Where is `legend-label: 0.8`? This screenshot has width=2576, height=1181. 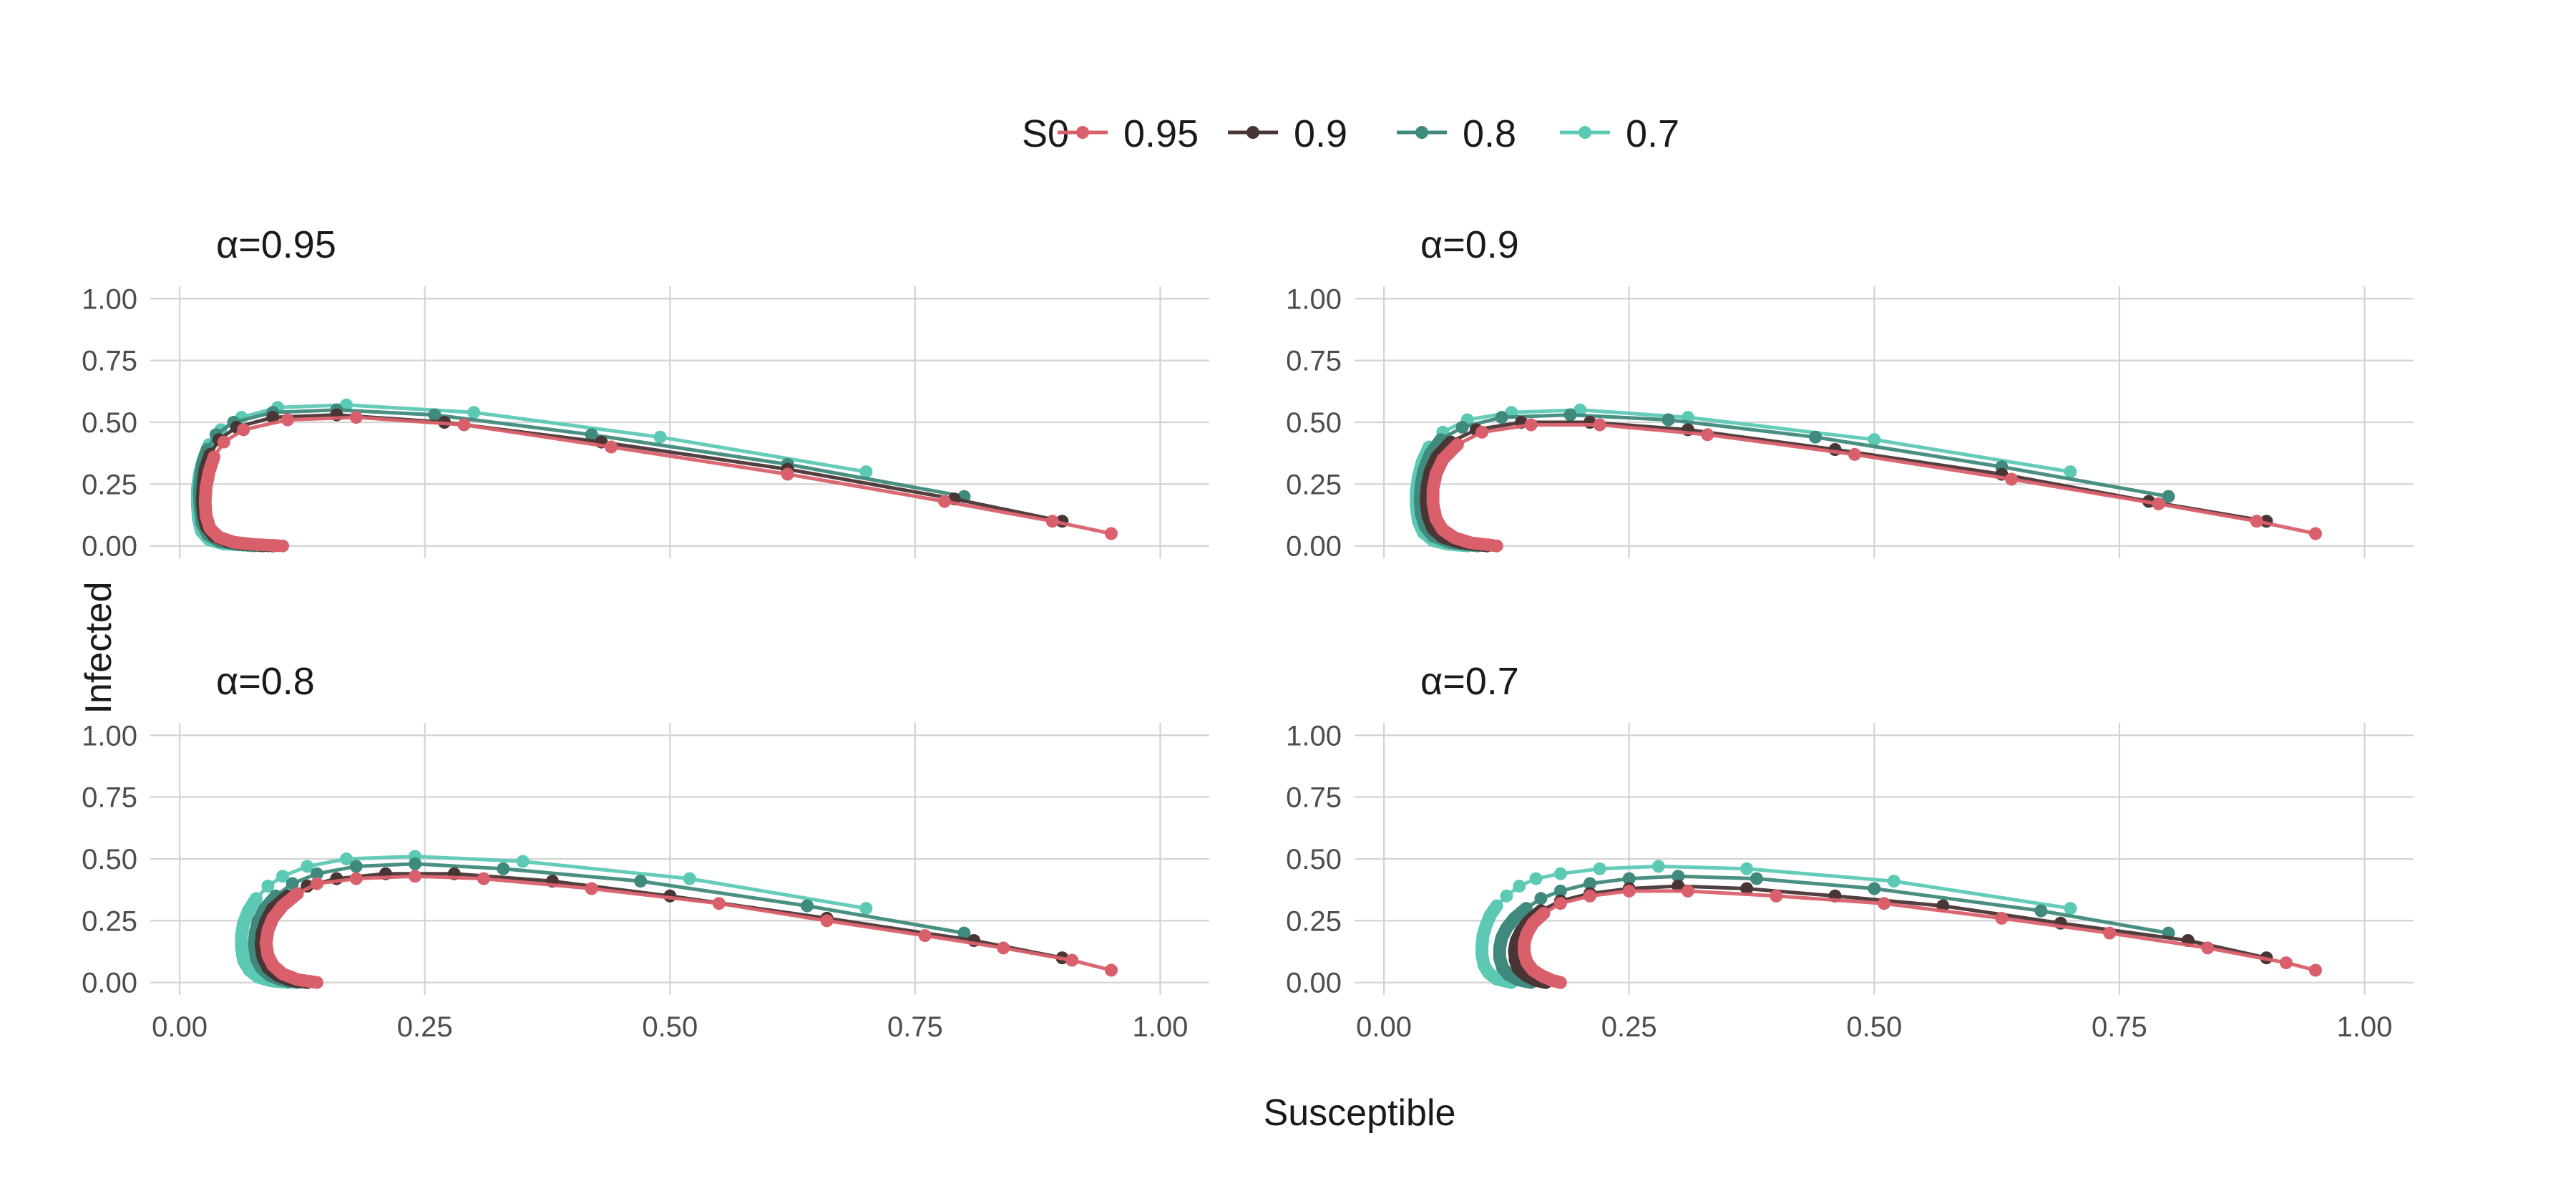
legend-label: 0.8 is located at coordinates (1489, 133).